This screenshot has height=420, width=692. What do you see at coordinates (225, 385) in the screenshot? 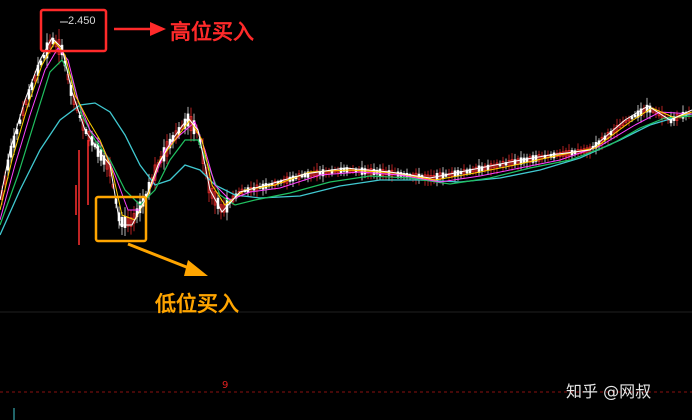
I see `axis-marker-label: 9` at bounding box center [225, 385].